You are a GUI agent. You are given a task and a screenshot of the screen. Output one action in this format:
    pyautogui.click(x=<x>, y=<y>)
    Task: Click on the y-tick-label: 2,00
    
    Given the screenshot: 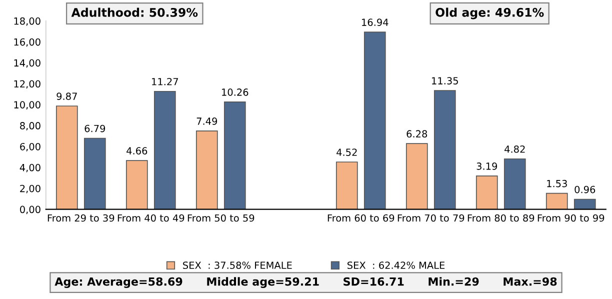 What is the action you would take?
    pyautogui.click(x=30, y=189)
    